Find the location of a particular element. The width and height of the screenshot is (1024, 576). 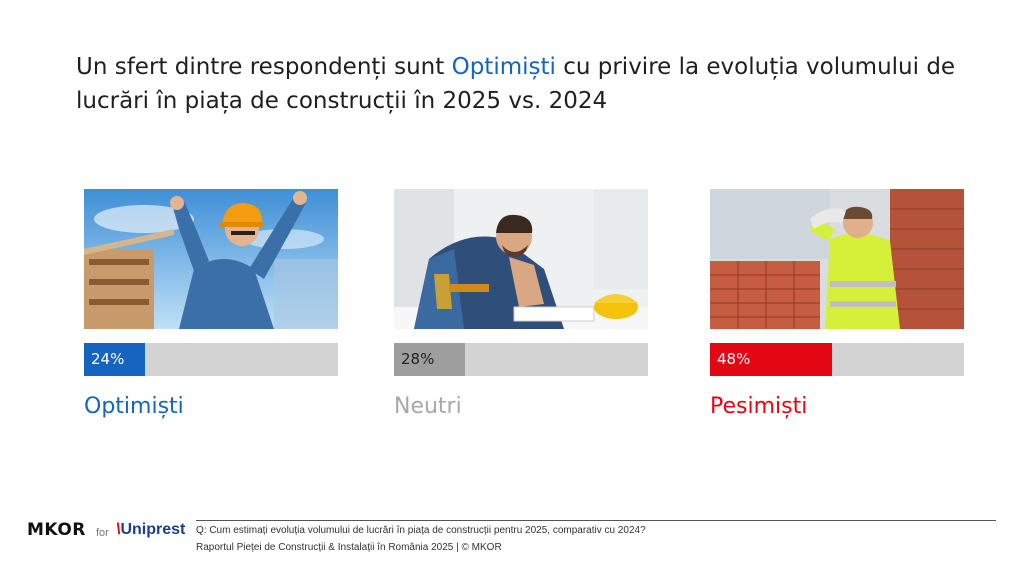

bar-fill-optimisti is located at coordinates (114, 359).